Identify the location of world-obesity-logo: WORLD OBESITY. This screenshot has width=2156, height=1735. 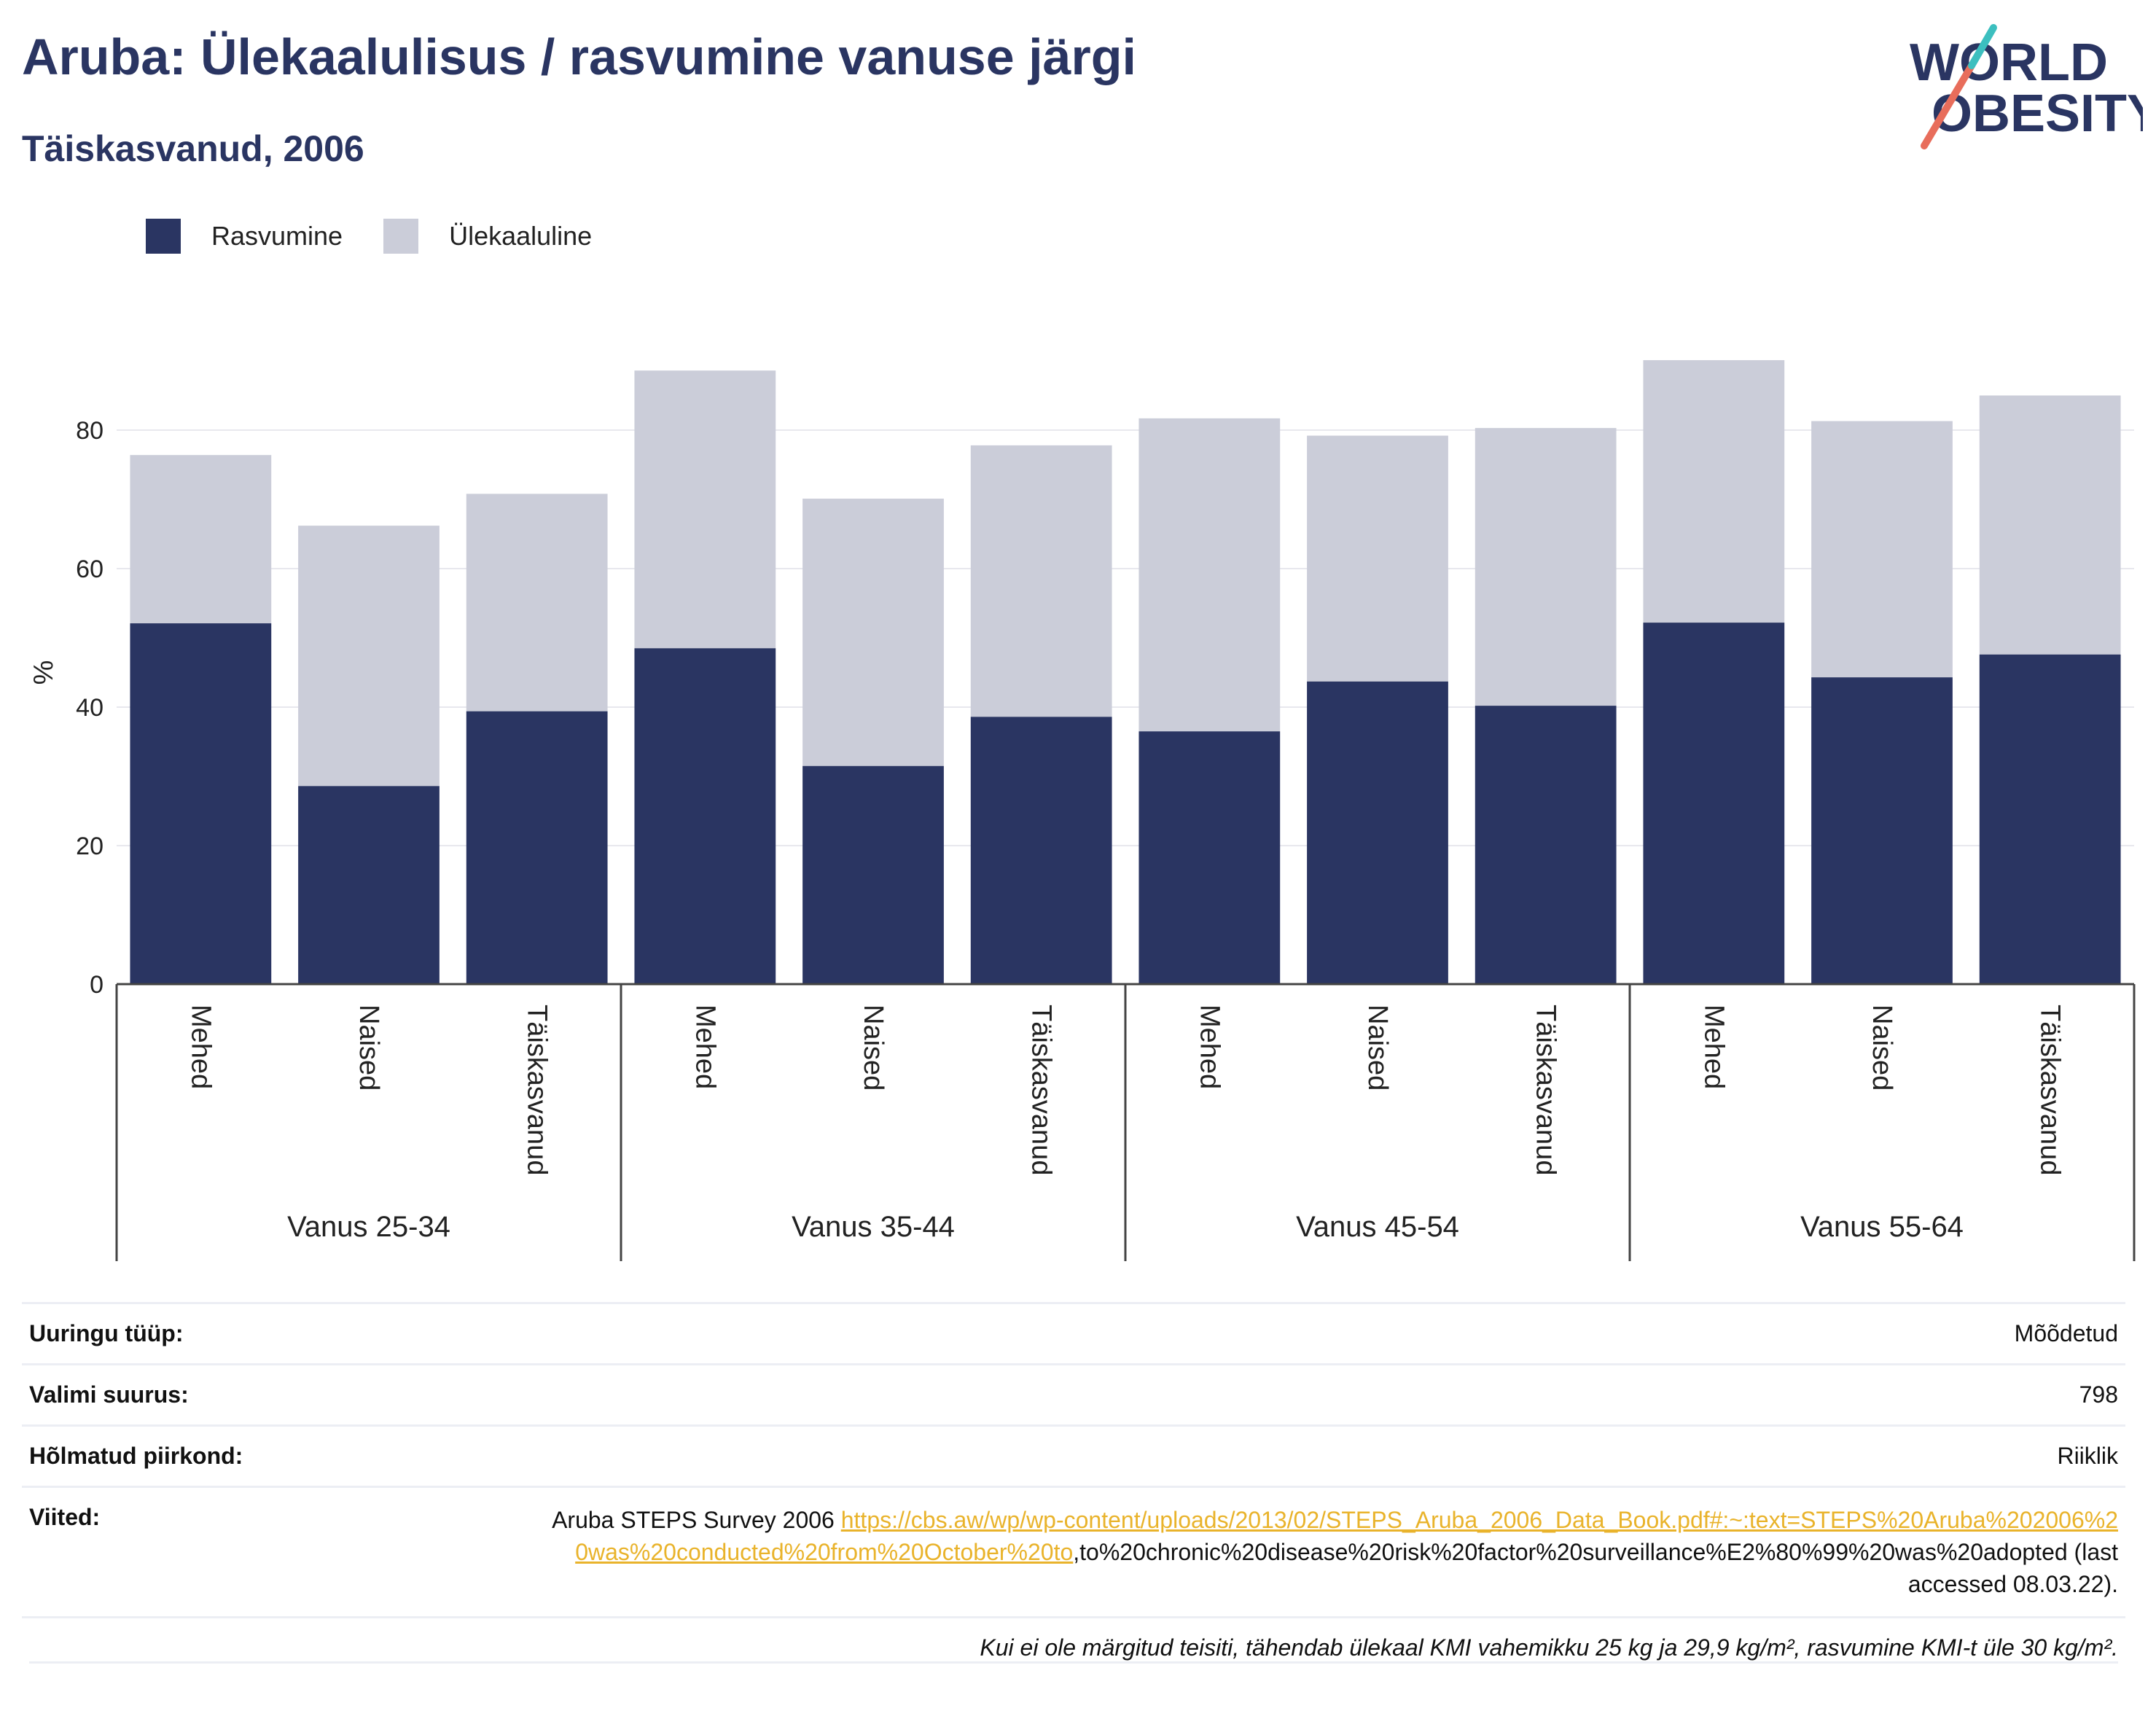
(2026, 87).